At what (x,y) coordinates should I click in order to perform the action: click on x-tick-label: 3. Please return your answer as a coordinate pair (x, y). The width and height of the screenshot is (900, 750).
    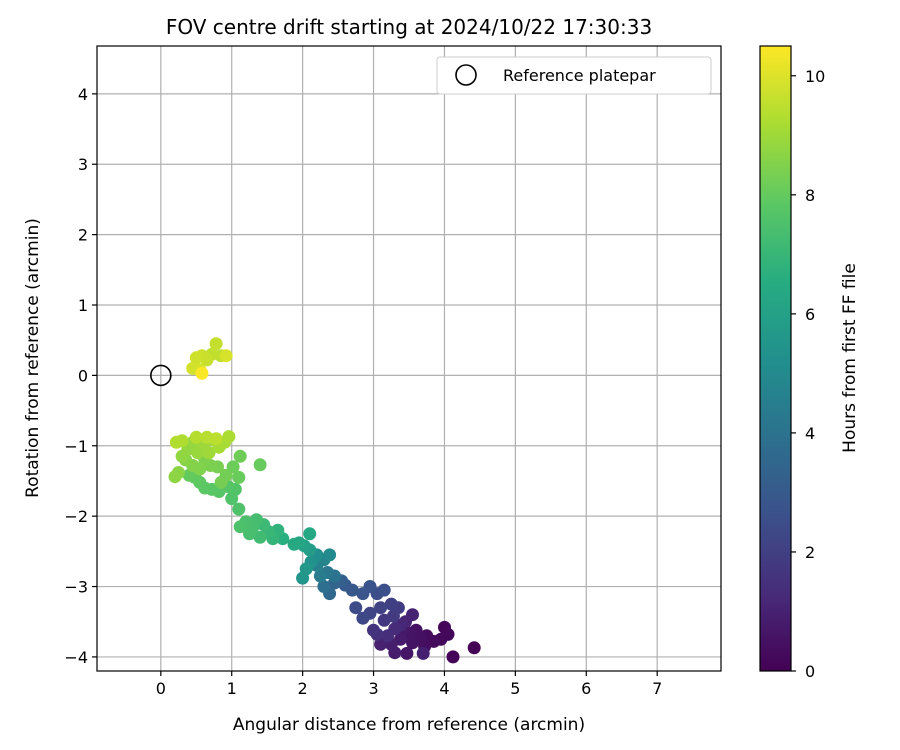
    Looking at the image, I should click on (373, 688).